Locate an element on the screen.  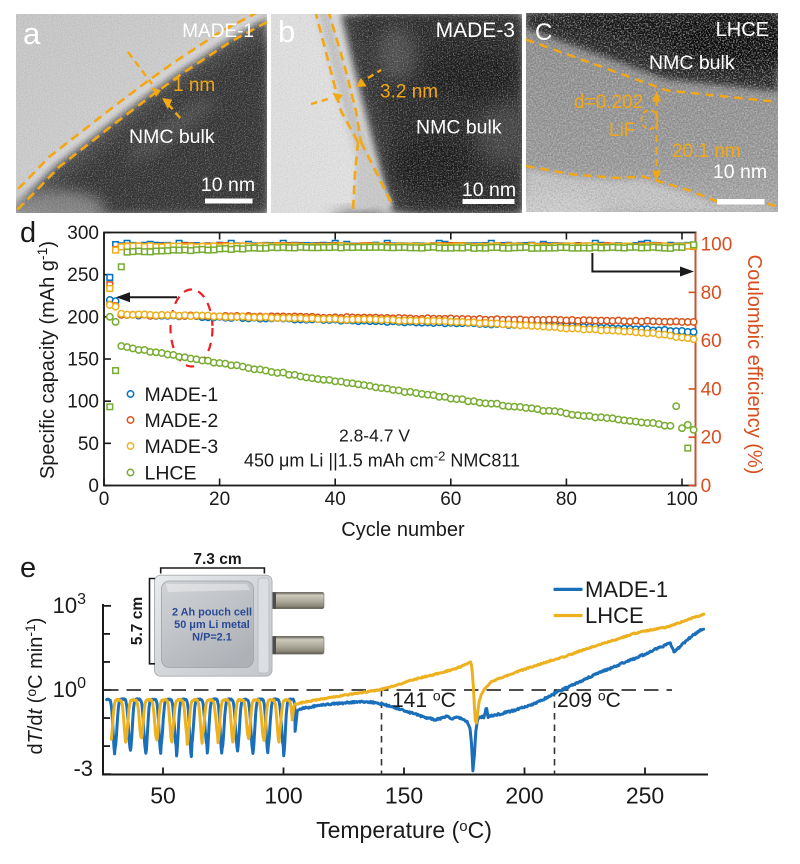
svg-text: 141 oC is located at coordinates (424, 700).